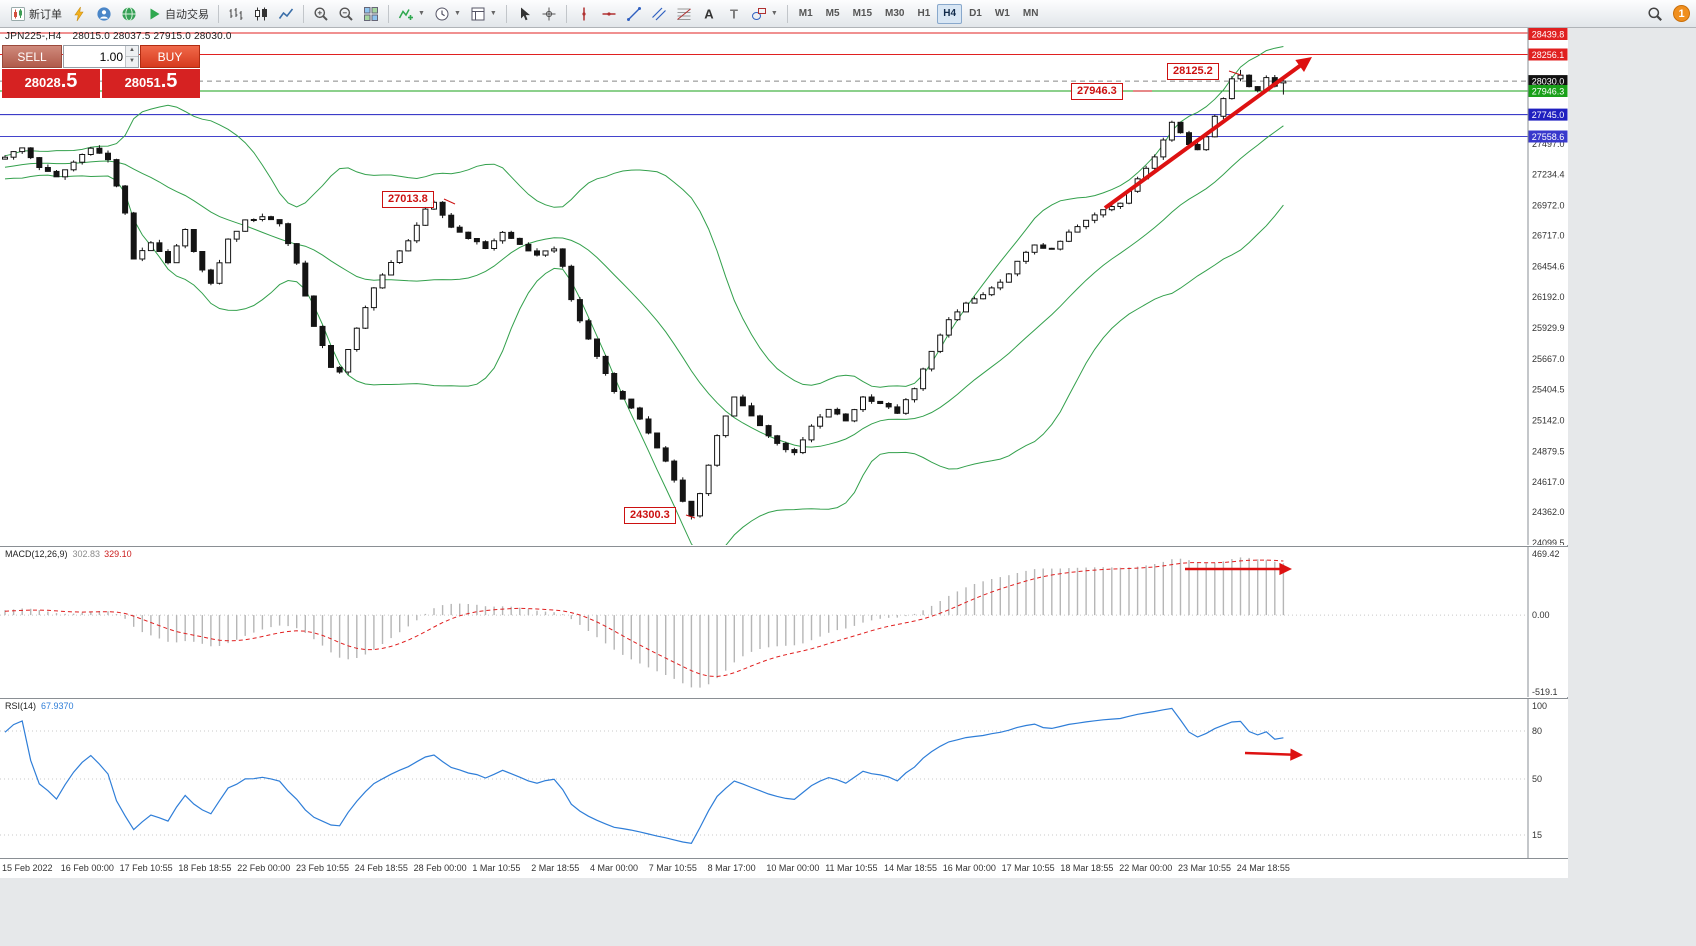 Image resolution: width=1696 pixels, height=946 pixels. Describe the element at coordinates (21, 706) in the screenshot. I see `rsi-name: RSI(14)` at that location.